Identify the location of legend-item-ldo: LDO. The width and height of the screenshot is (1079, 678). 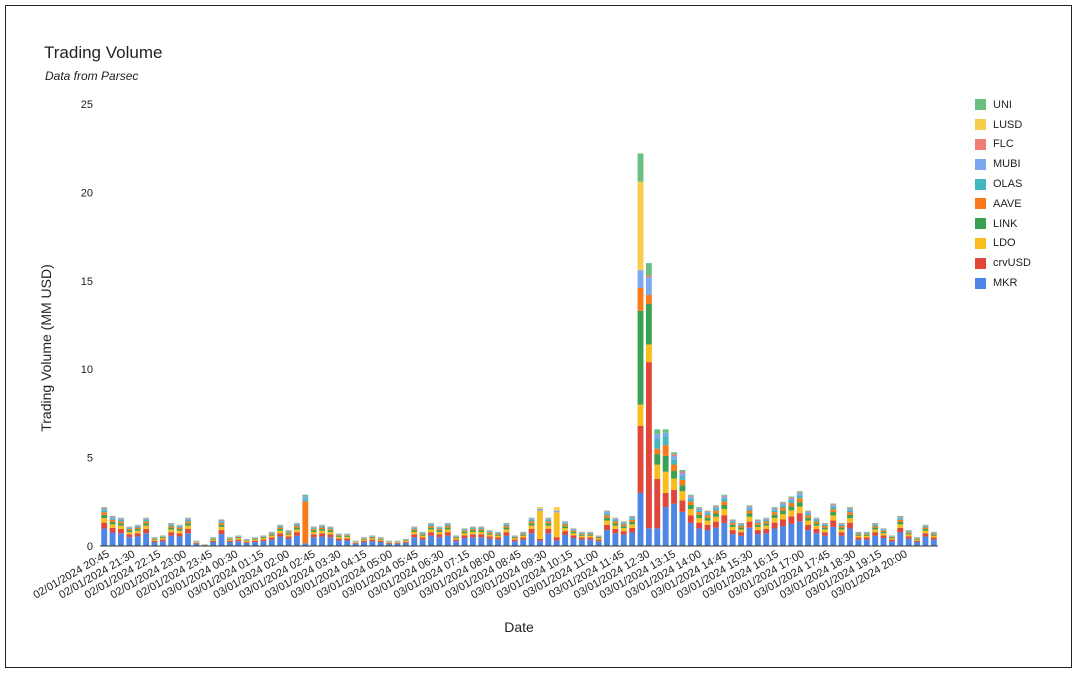
(1003, 244).